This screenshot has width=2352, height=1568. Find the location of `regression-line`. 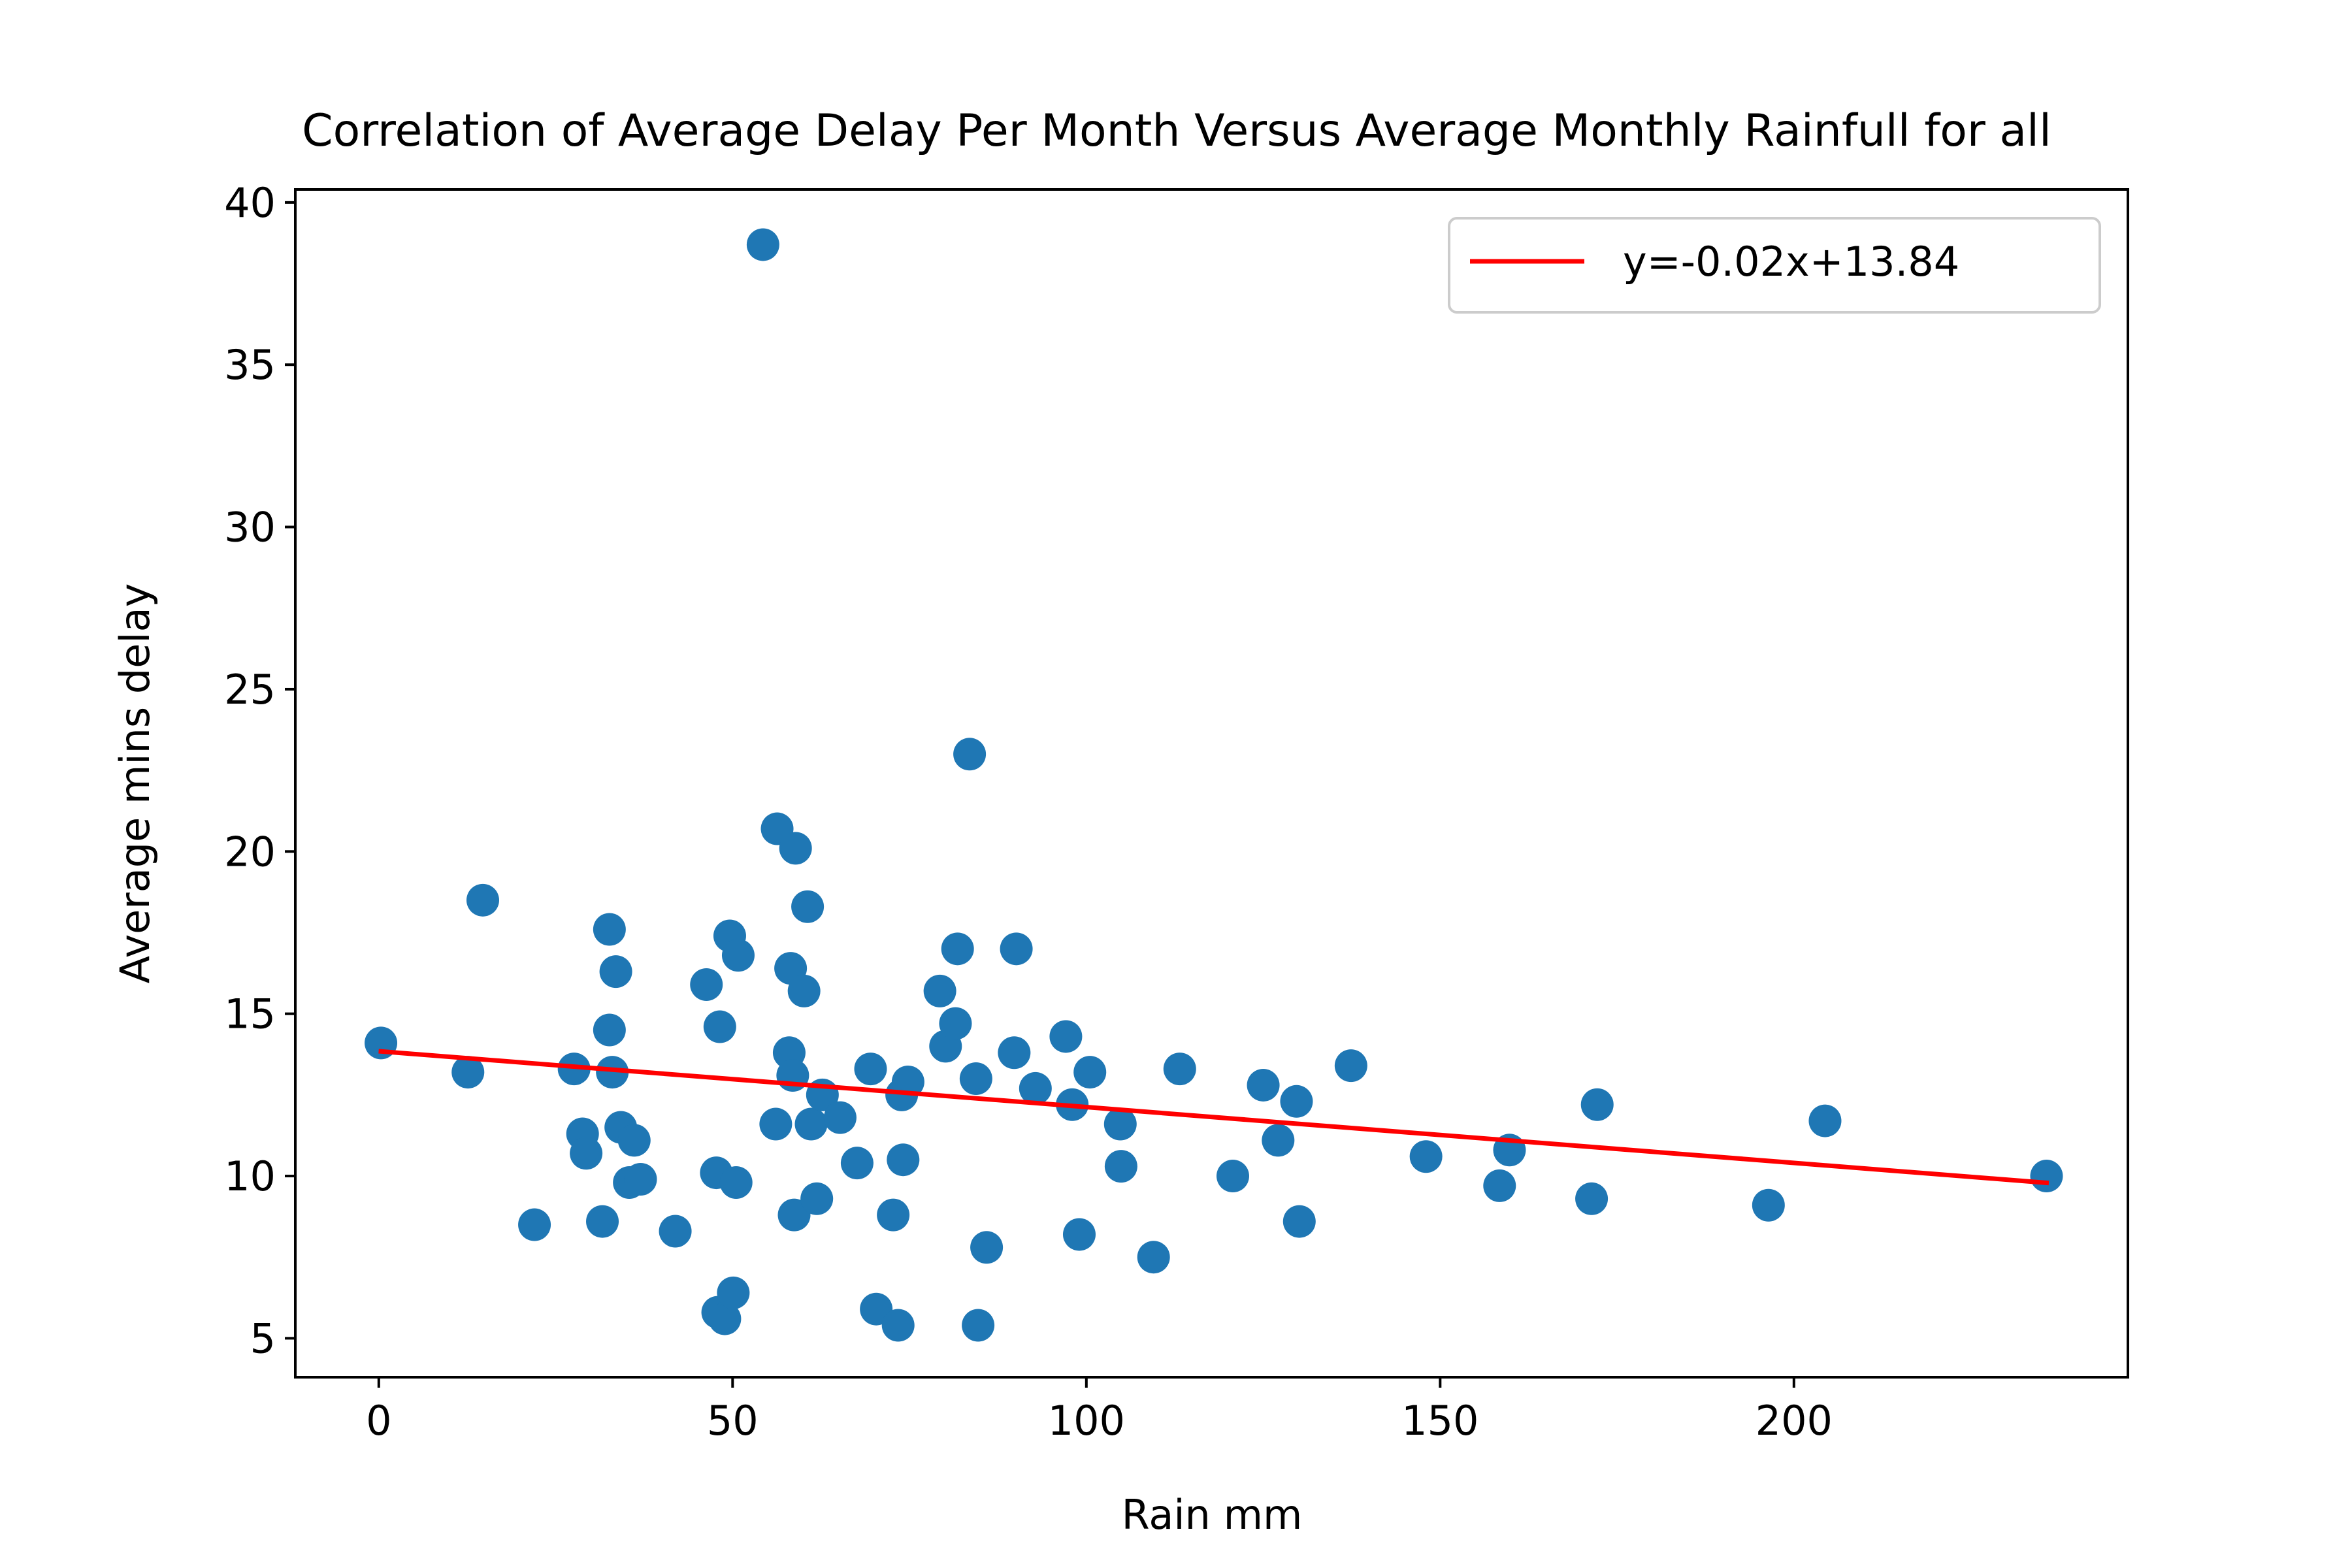

regression-line is located at coordinates (1214, 1117).